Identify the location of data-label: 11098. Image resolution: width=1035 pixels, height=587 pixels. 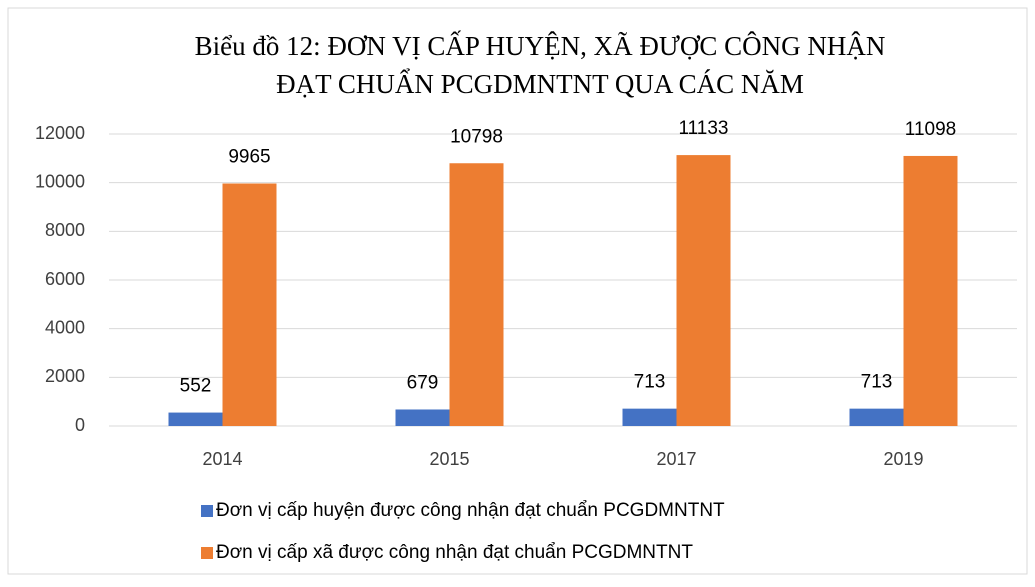
(930, 129).